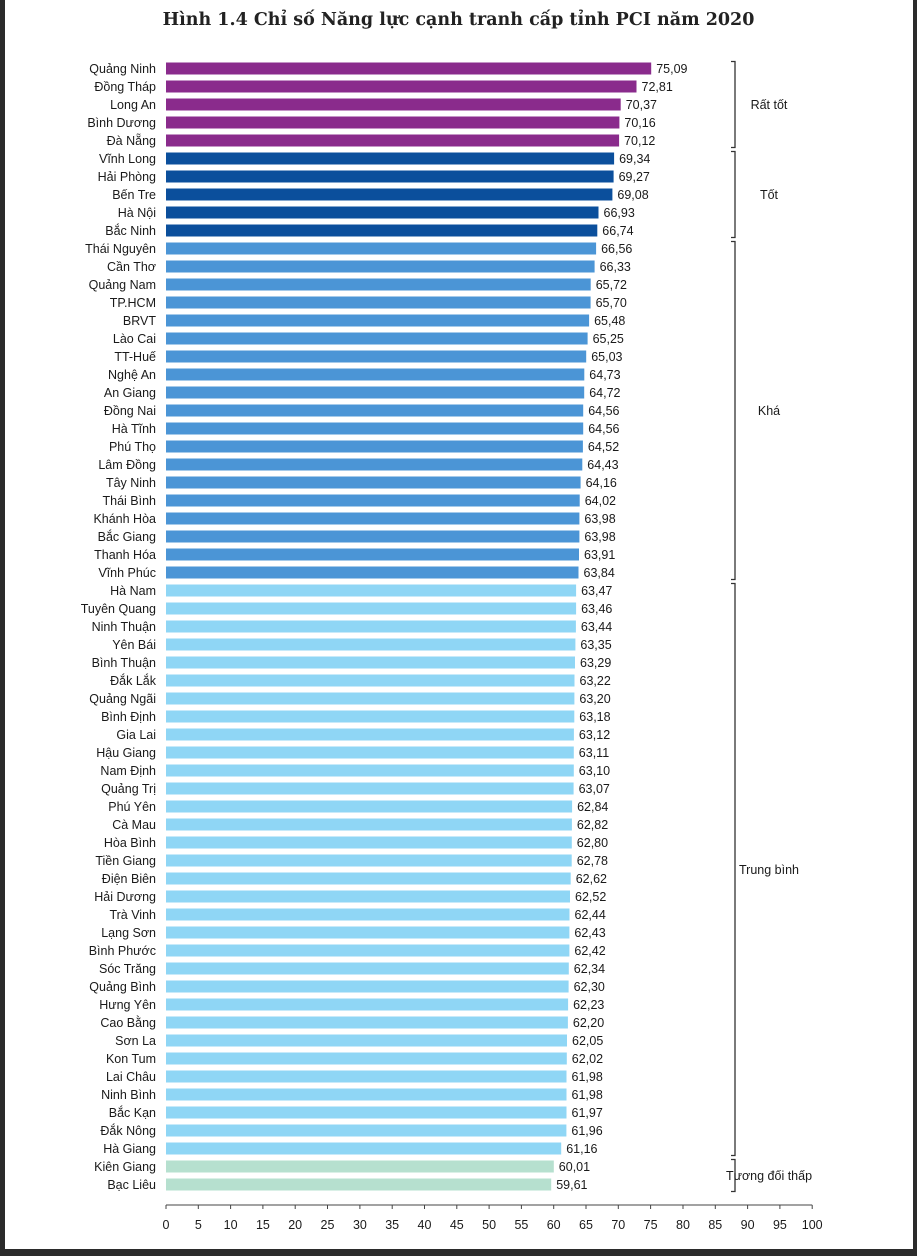  I want to click on value-label-binh-thuan: 63,29, so click(595, 663).